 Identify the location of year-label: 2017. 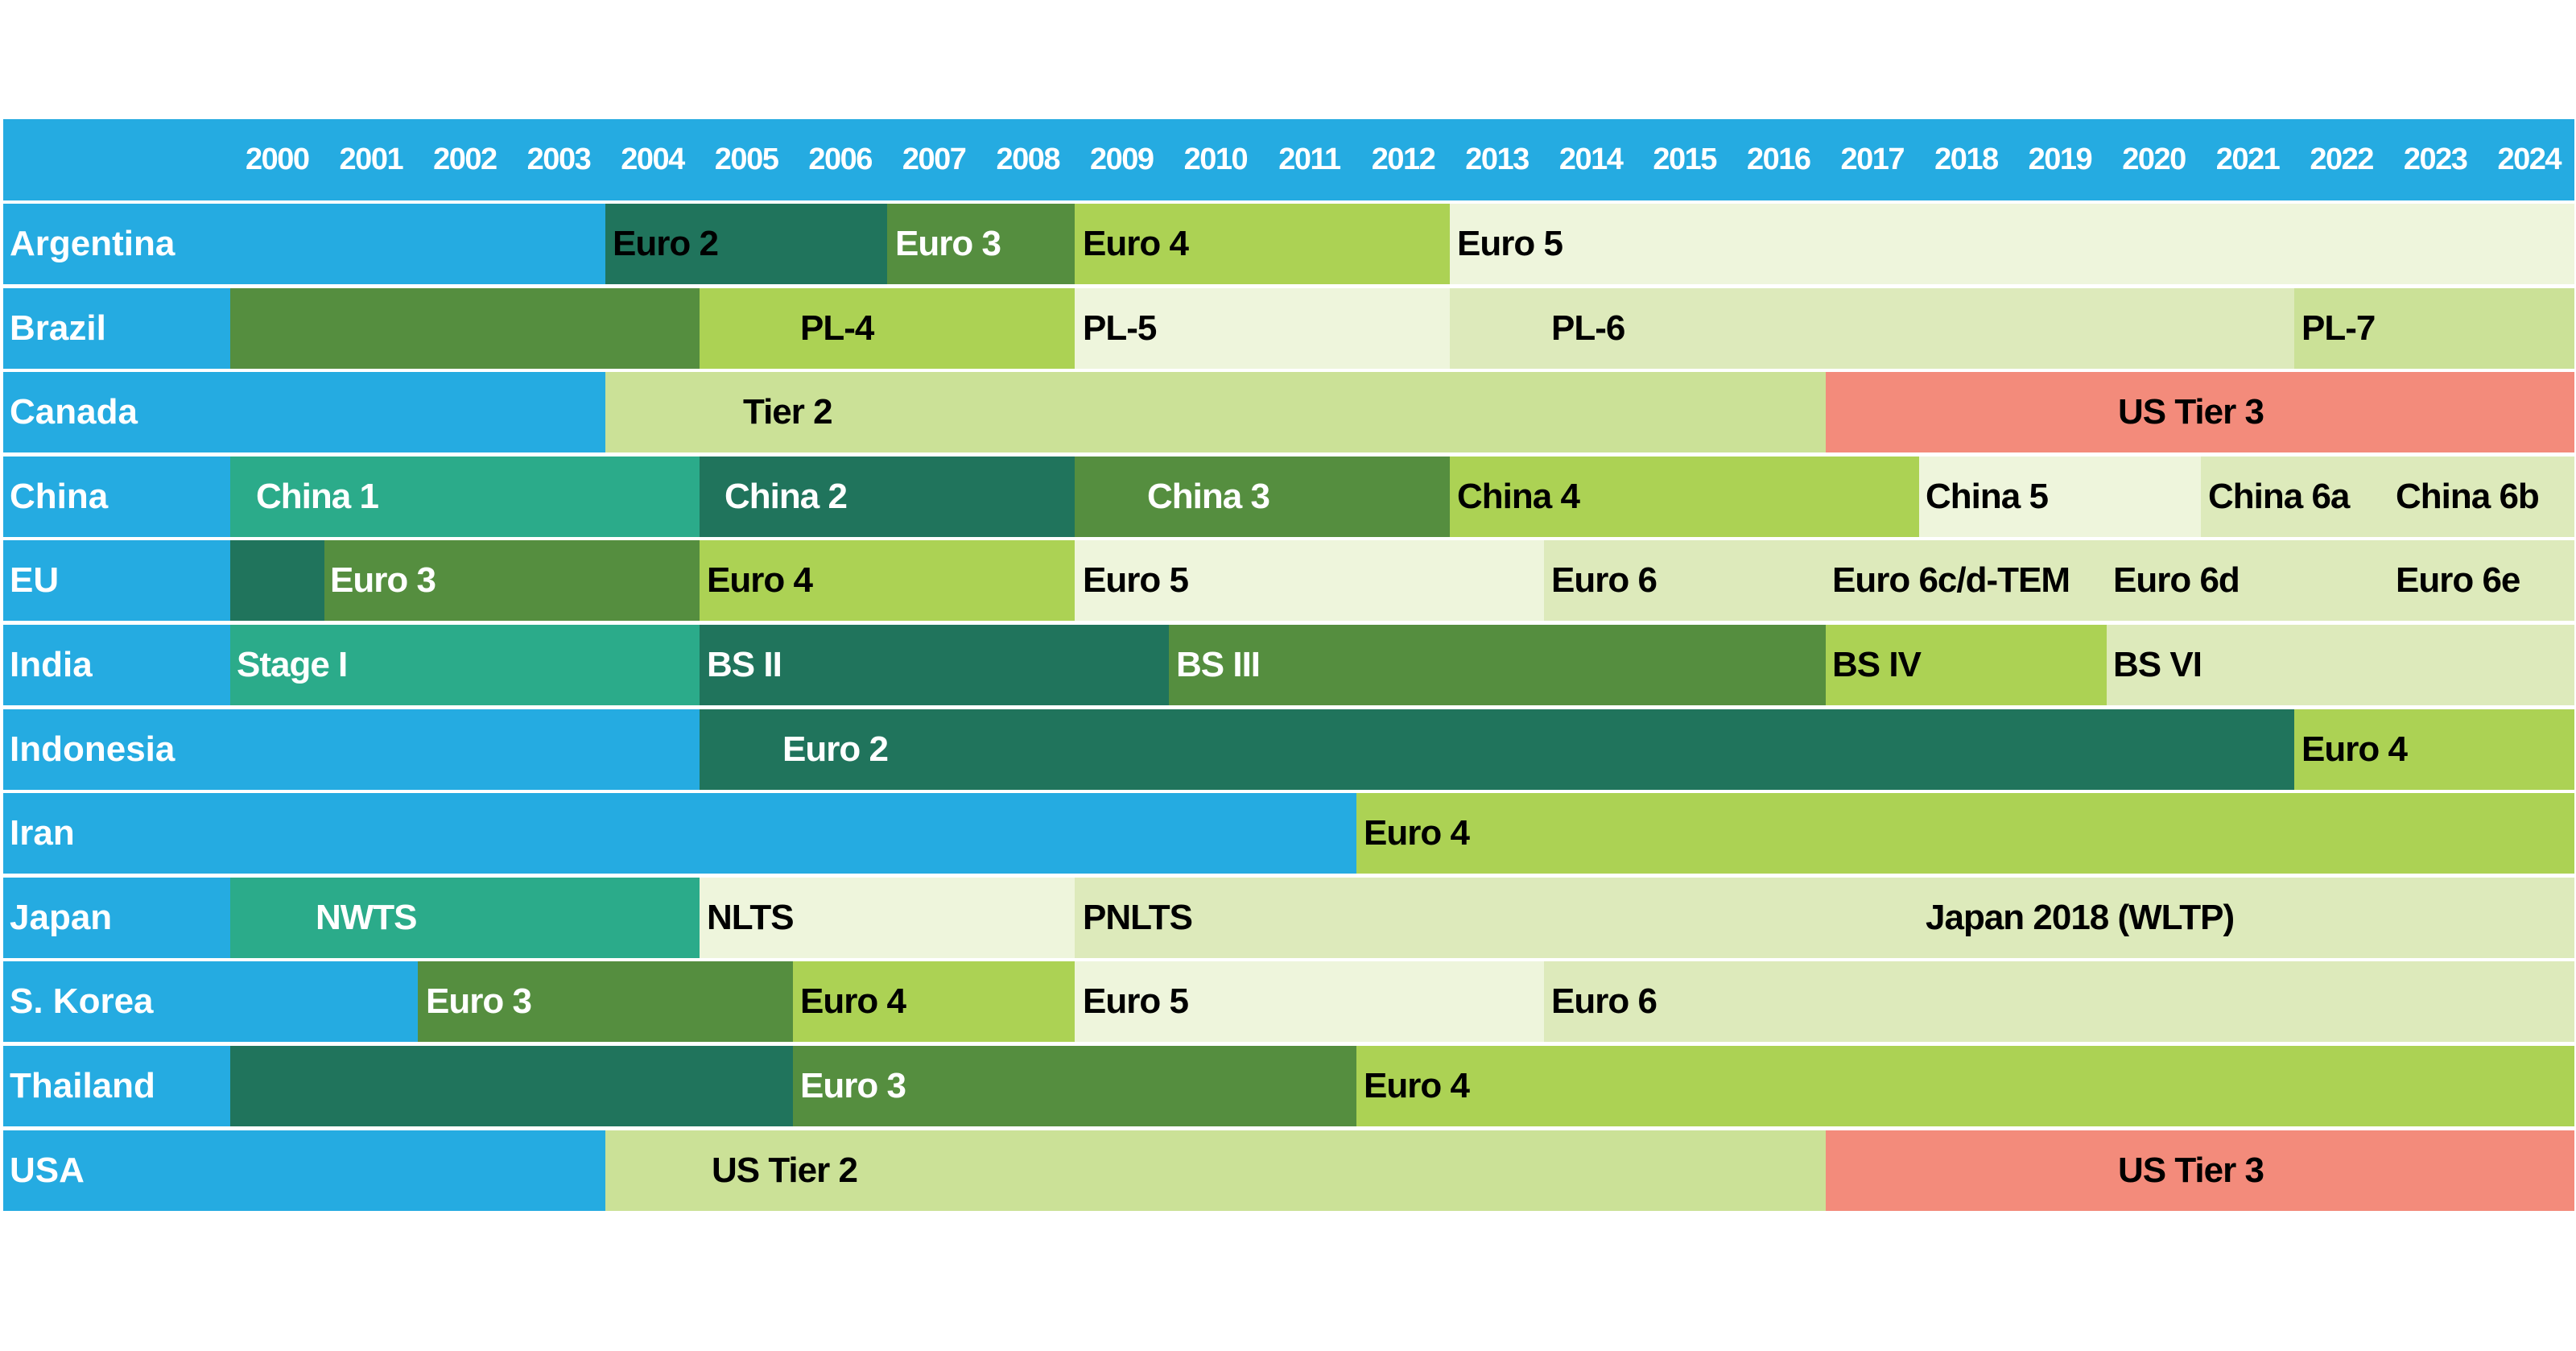
(1872, 159).